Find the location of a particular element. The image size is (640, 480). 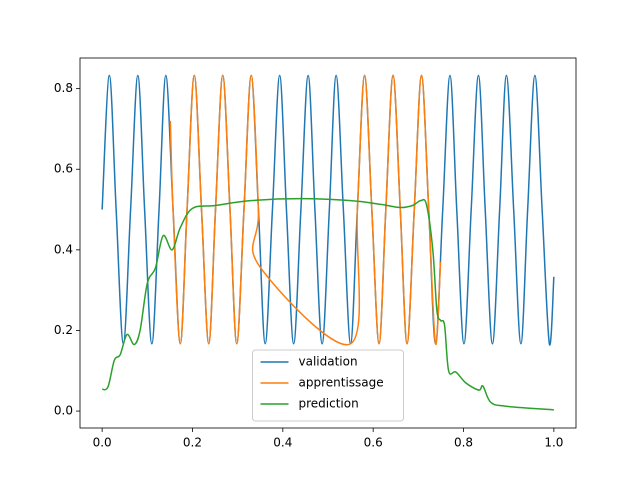

legend-label: validation is located at coordinates (328, 362).